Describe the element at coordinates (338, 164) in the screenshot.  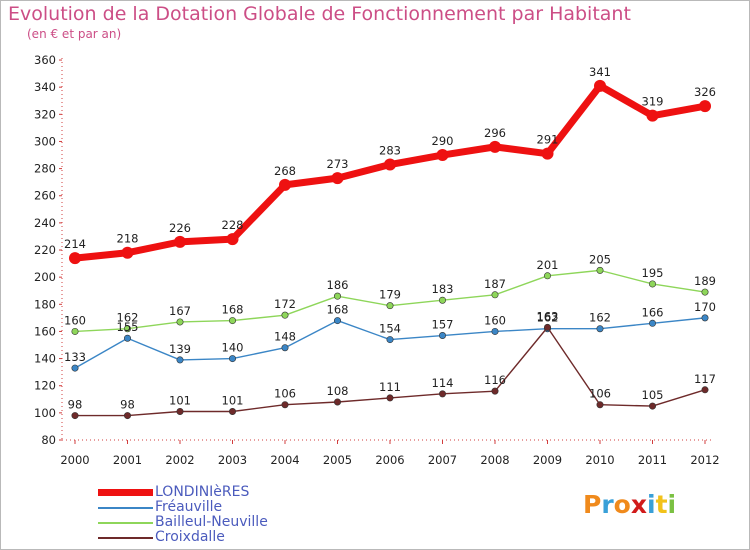
I see `data-label: 273` at that location.